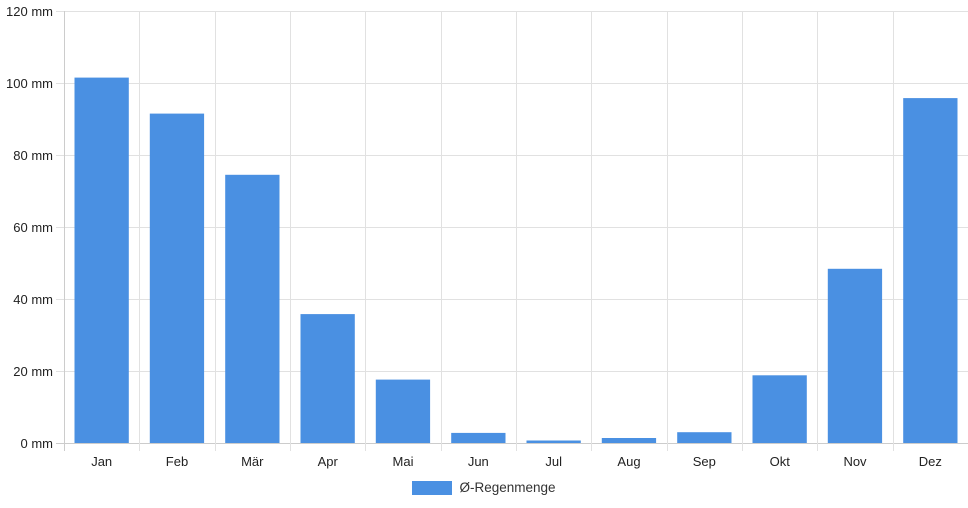  What do you see at coordinates (101, 461) in the screenshot?
I see `x-tick-label: Jan` at bounding box center [101, 461].